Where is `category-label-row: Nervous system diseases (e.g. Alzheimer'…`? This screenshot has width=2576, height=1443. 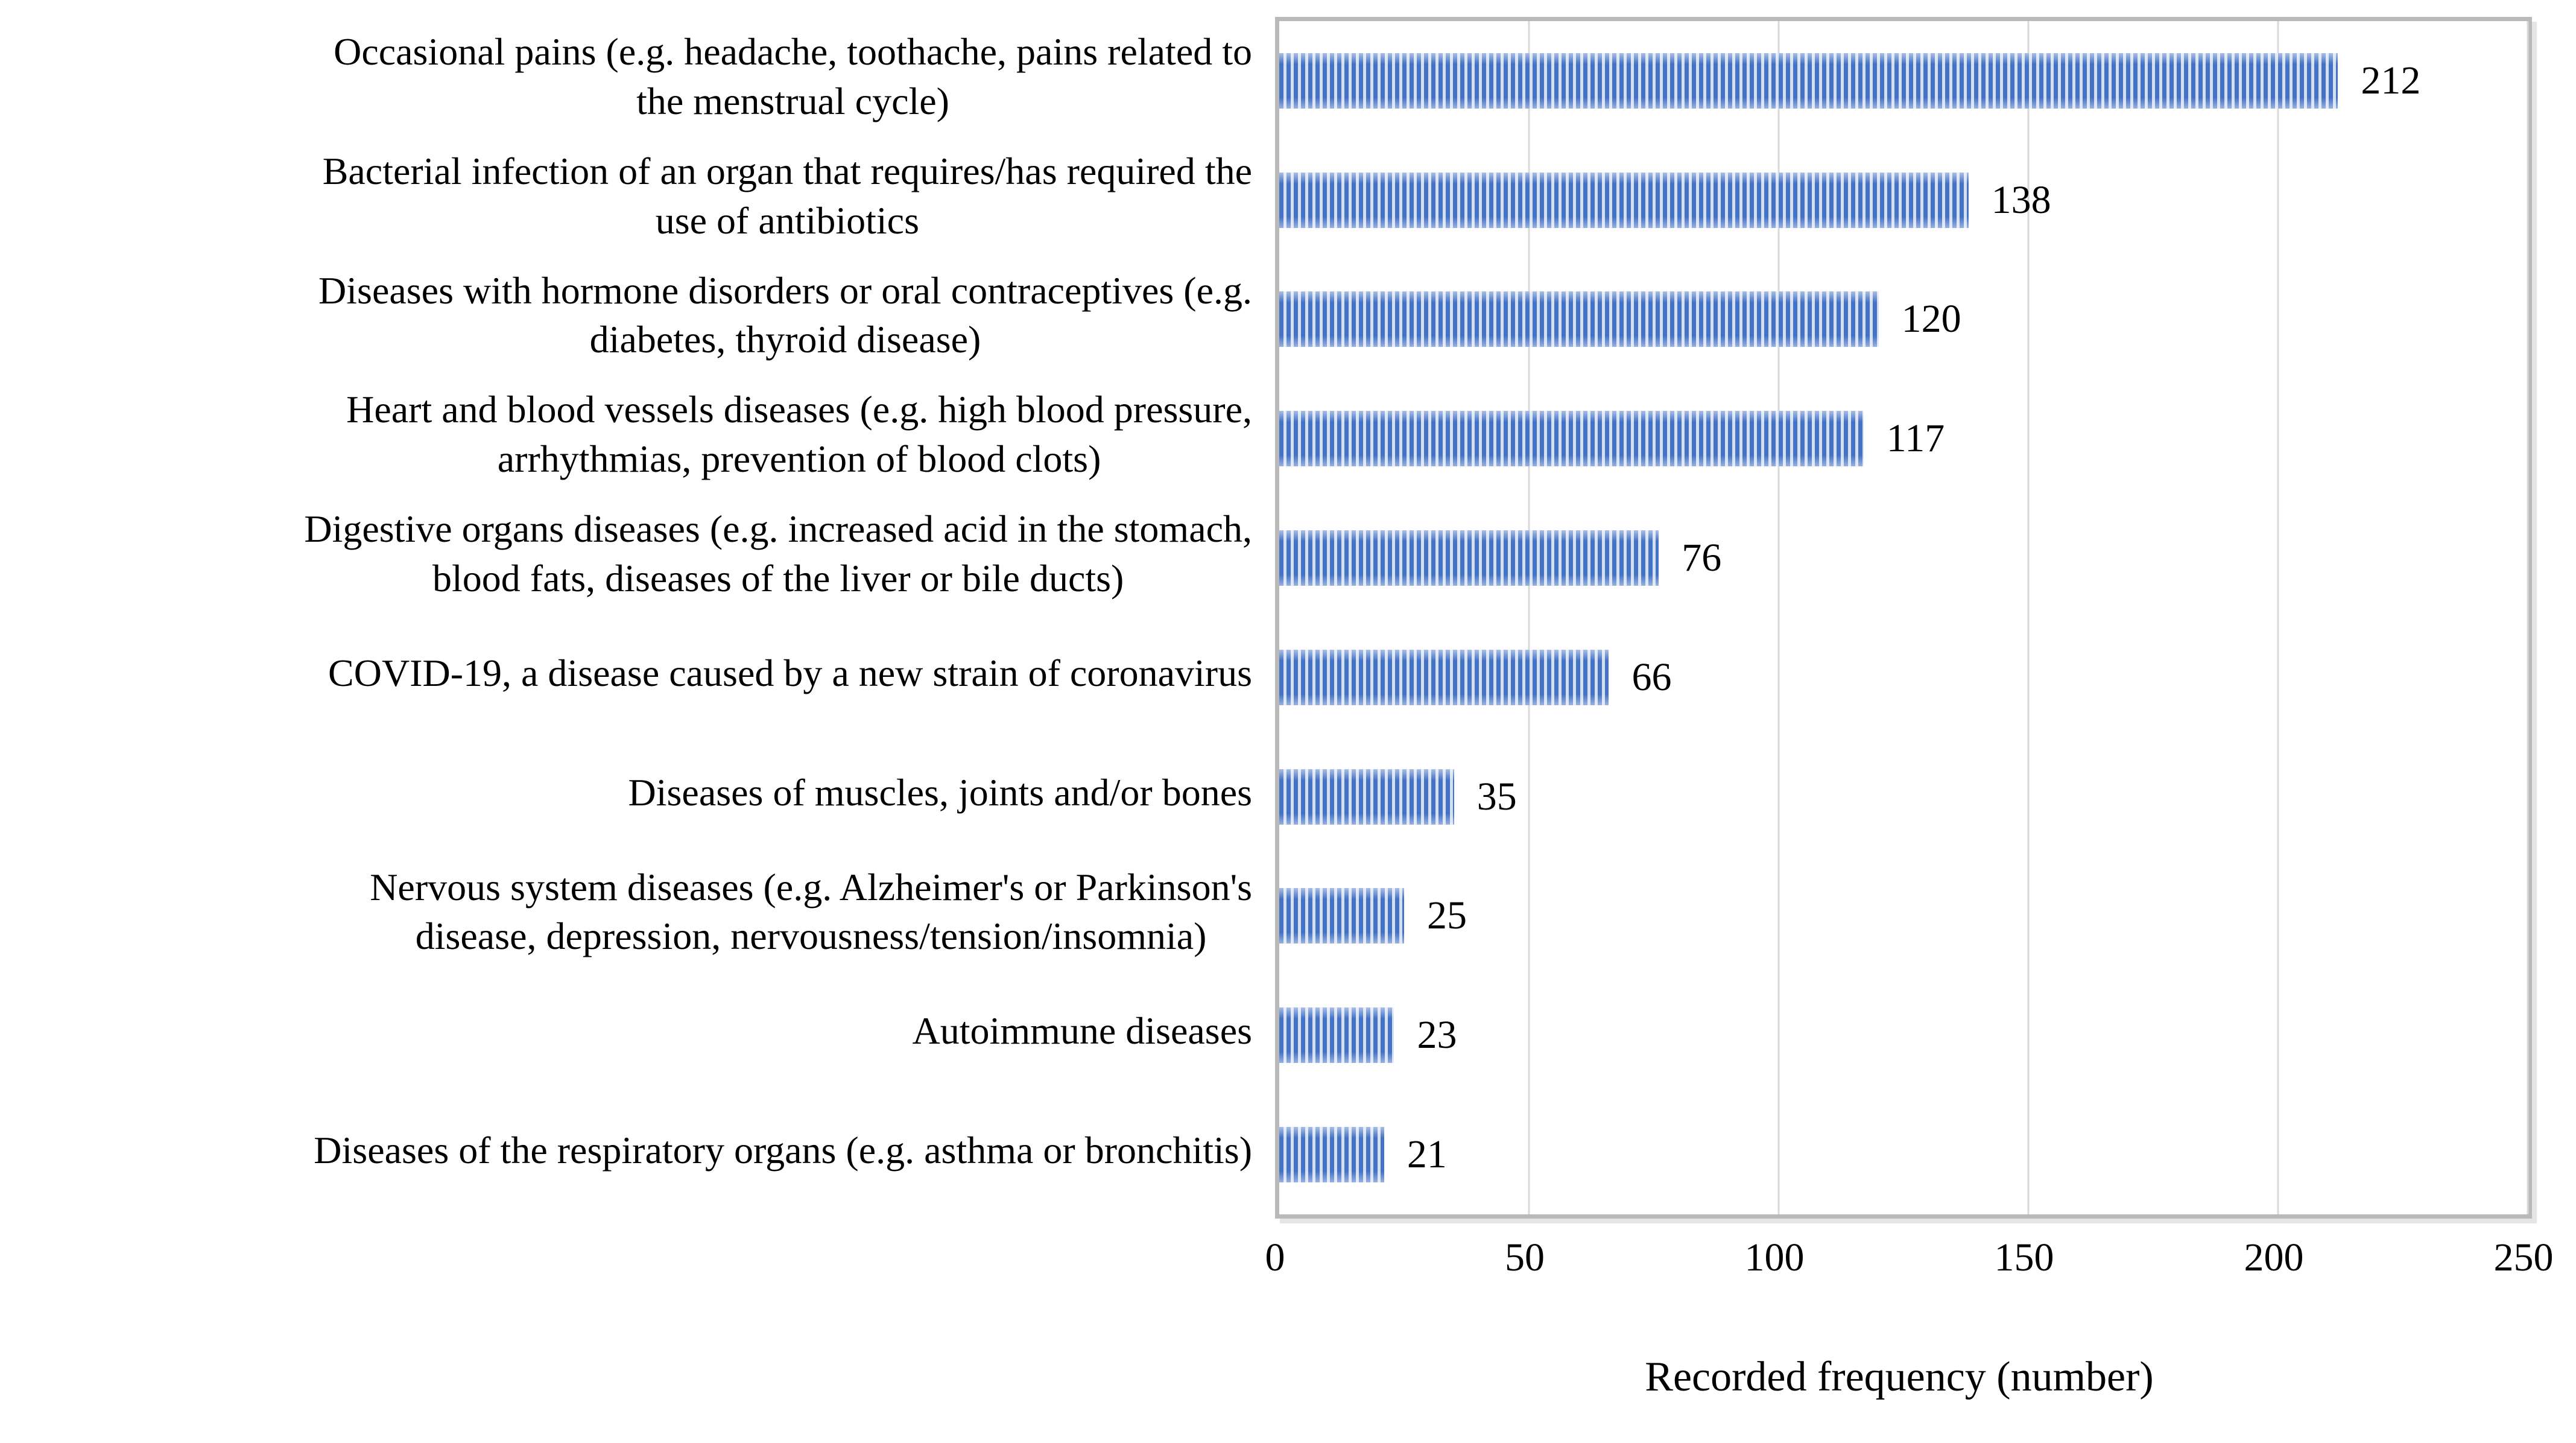
category-label-row: Nervous system diseases (e.g. Alzheimer'… is located at coordinates (626, 912).